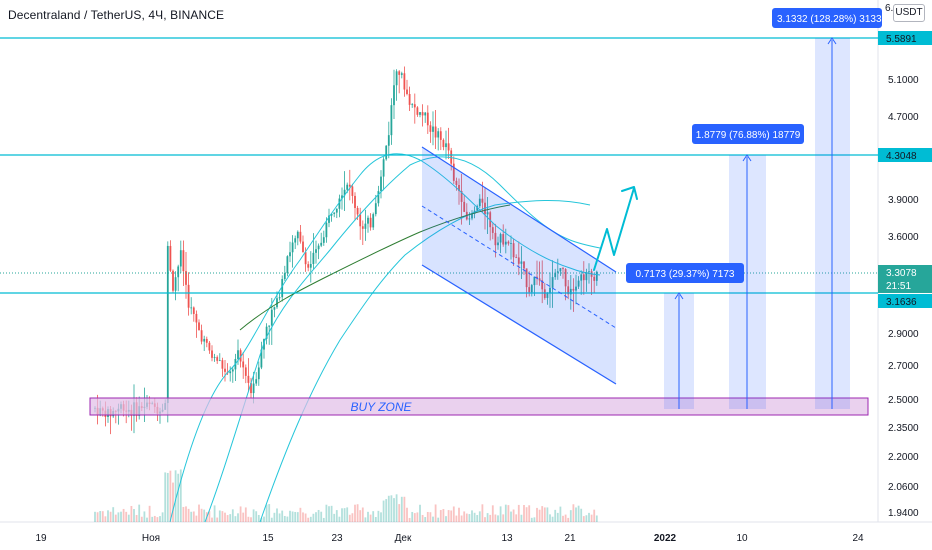  What do you see at coordinates (905, 261) in the screenshot?
I see `price-axis-panel` at bounding box center [905, 261].